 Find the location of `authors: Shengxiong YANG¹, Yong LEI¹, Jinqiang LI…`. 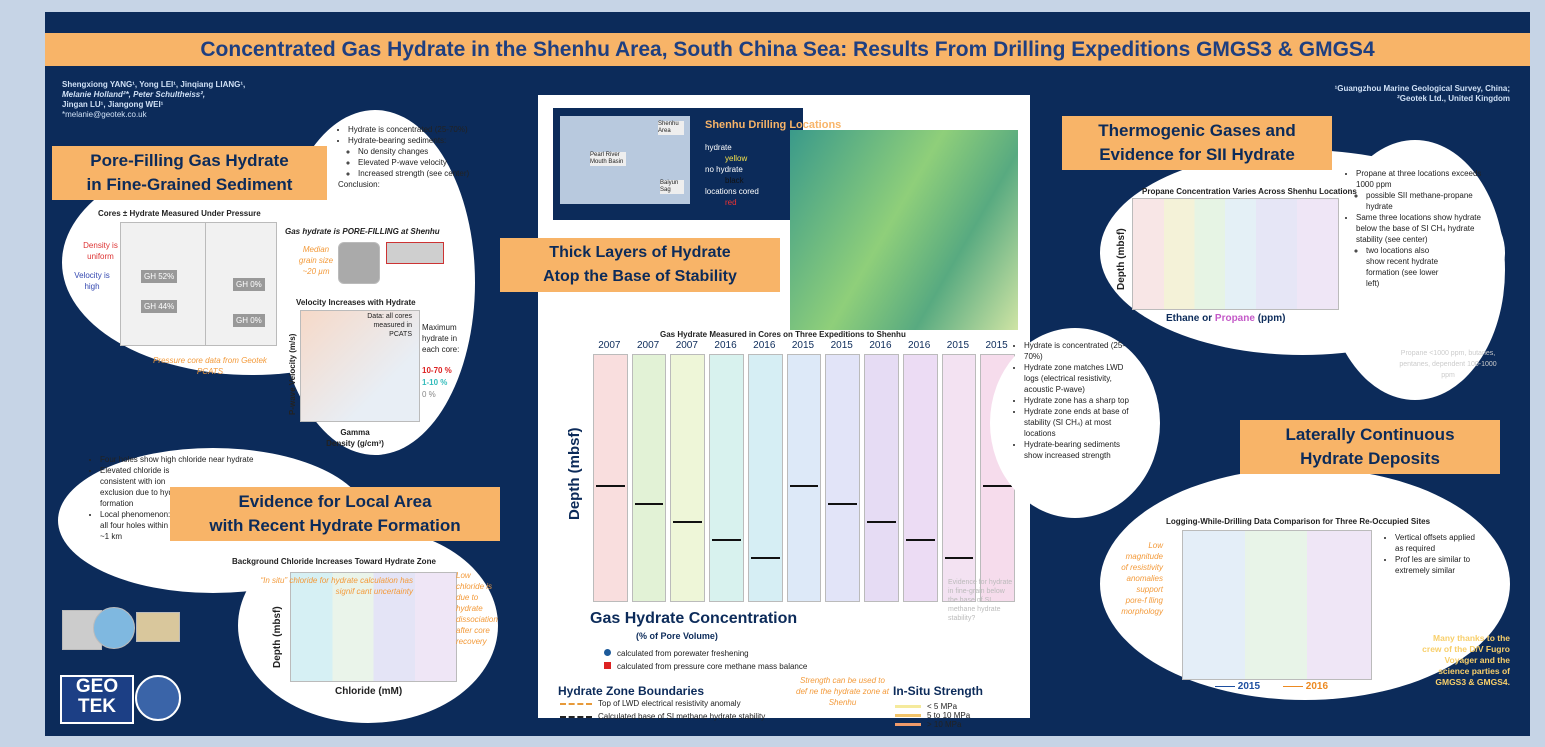

authors: Shengxiong YANG¹, Yong LEI¹, Jinqiang LI… is located at coordinates (153, 100).